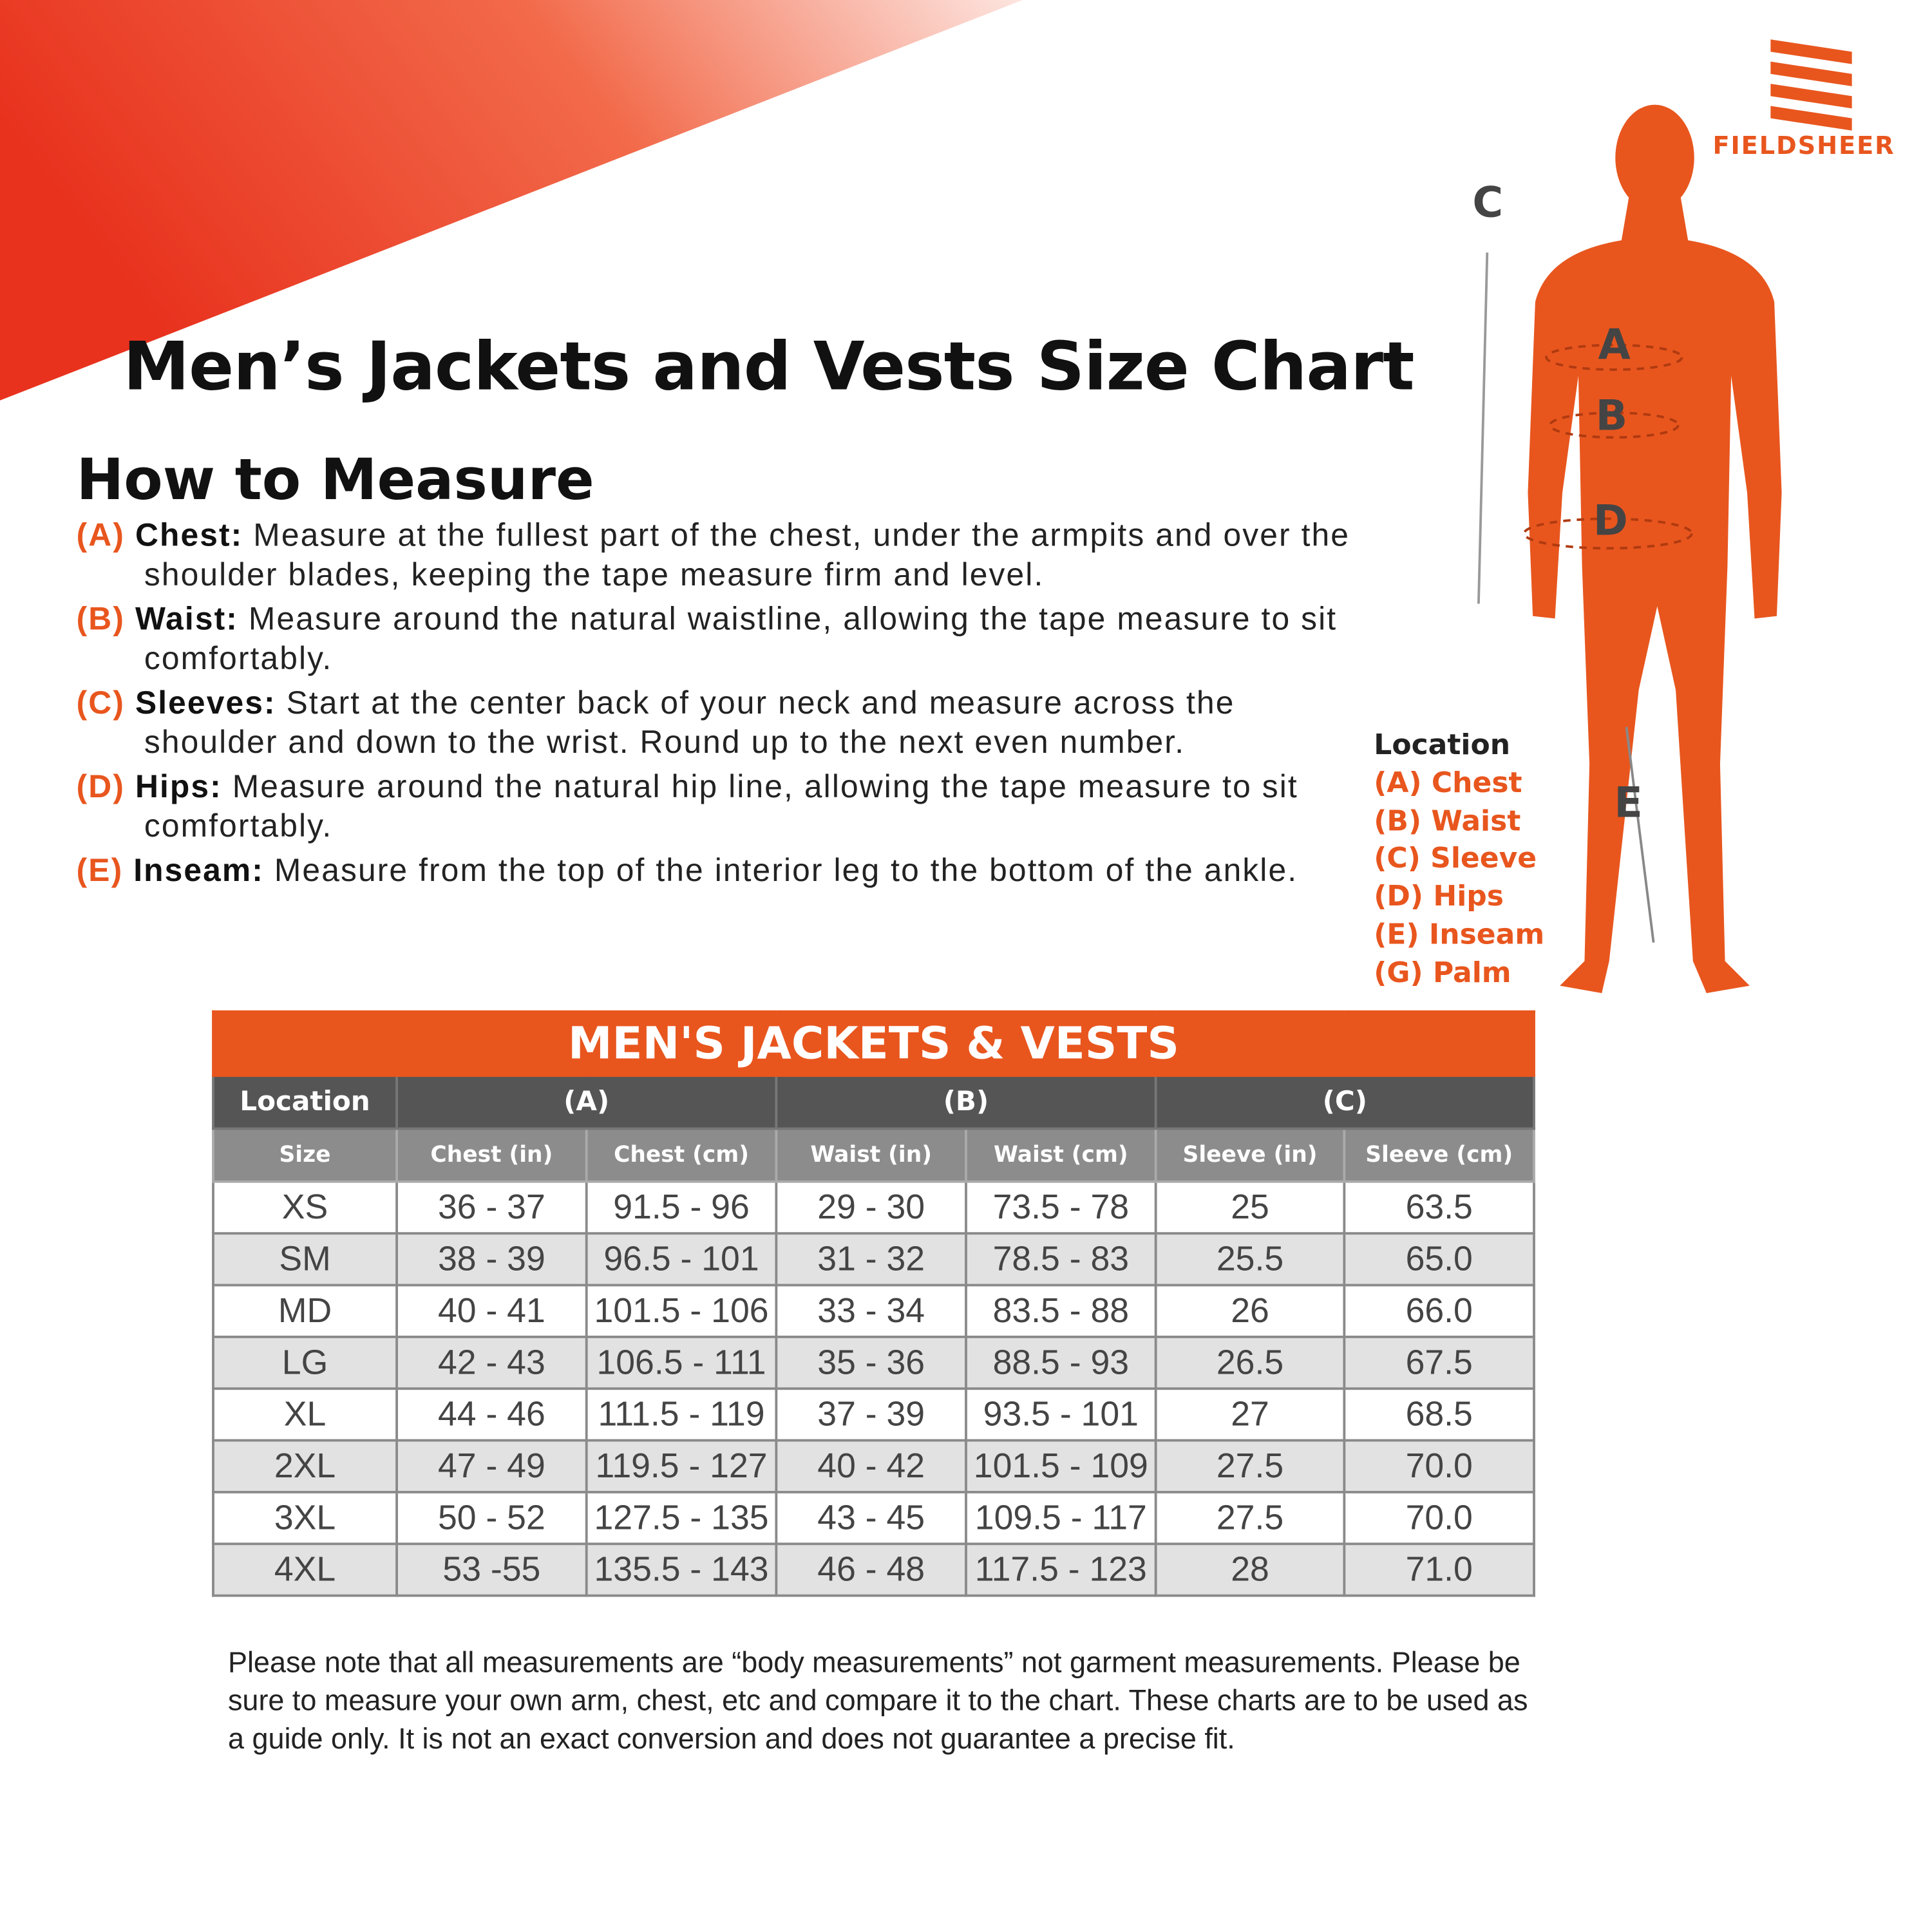 This screenshot has width=1932, height=1932. Describe the element at coordinates (335, 480) in the screenshot. I see `section-title: How to Measure` at that location.